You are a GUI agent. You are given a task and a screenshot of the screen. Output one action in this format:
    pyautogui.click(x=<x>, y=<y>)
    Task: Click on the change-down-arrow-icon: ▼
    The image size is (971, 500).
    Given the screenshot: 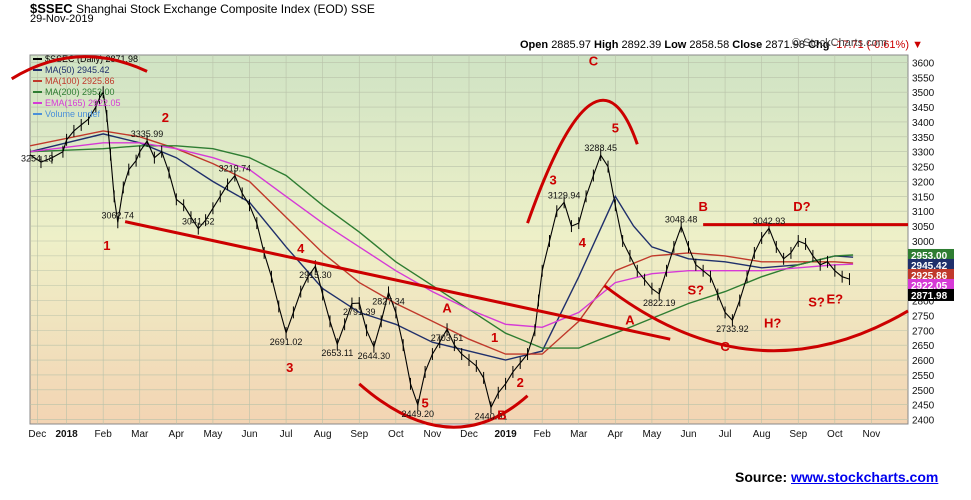 What is the action you would take?
    pyautogui.click(x=917, y=45)
    